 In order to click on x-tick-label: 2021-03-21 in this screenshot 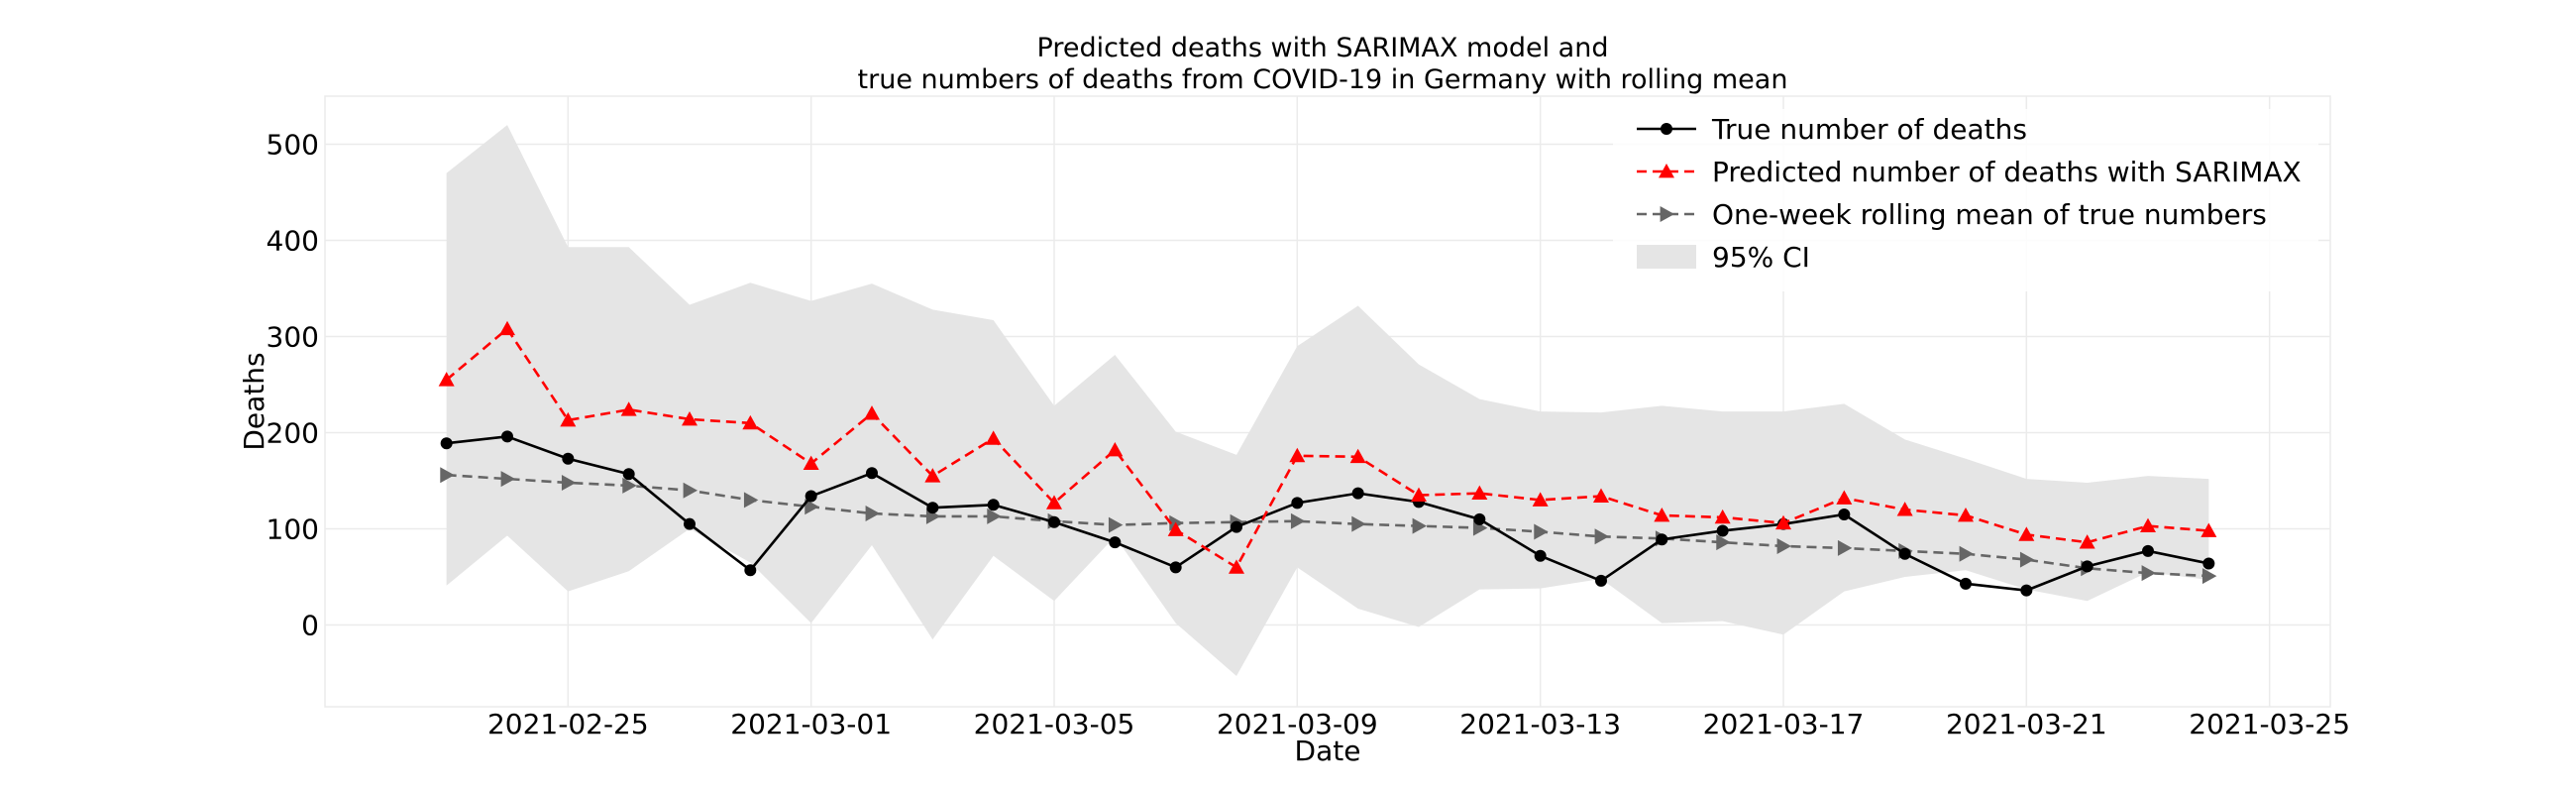, I will do `click(2026, 724)`.